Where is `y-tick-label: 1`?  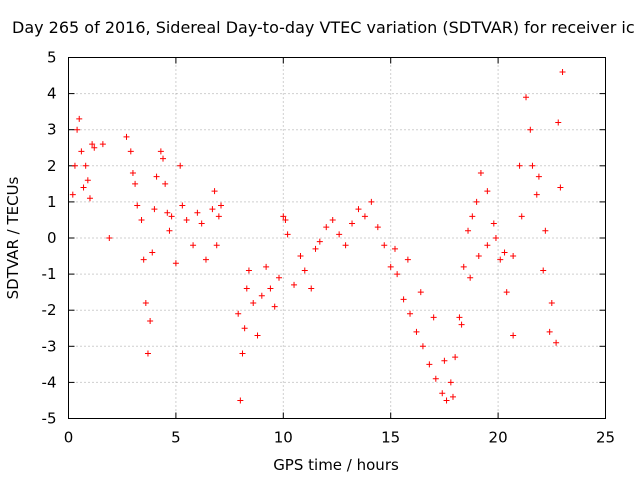
y-tick-label: 1 is located at coordinates (52, 202).